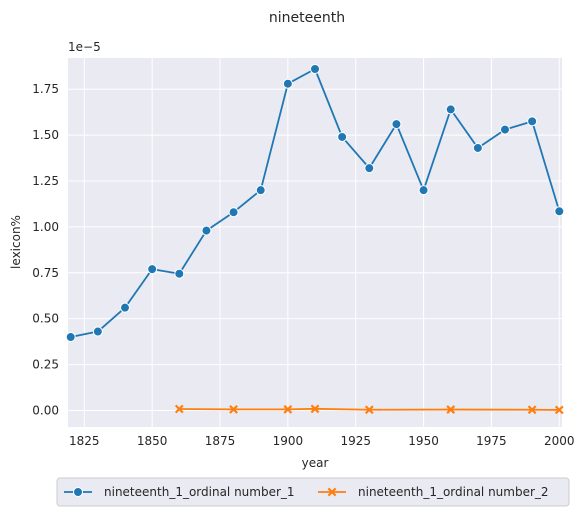  Describe the element at coordinates (559, 441) in the screenshot. I see `x-tick-label: 2000` at that location.